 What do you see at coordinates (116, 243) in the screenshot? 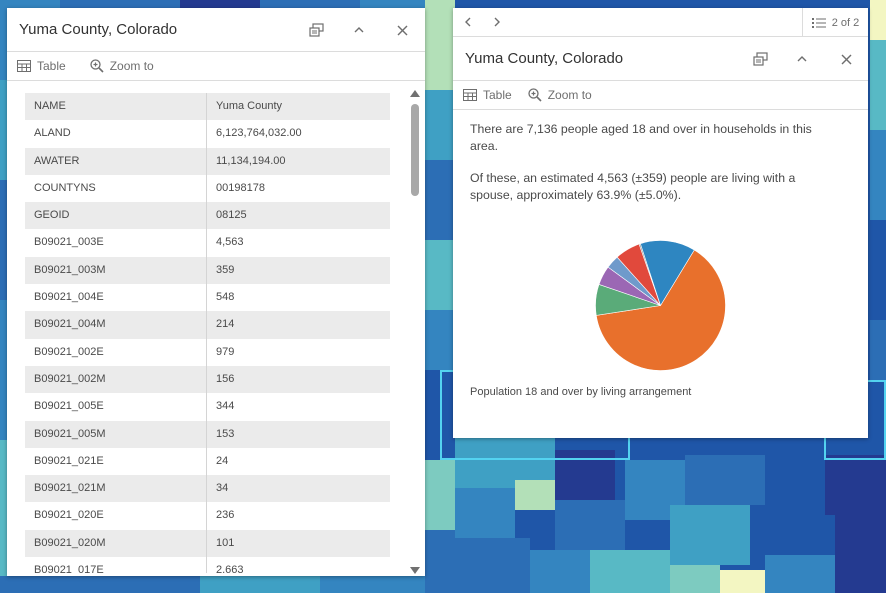
I see `field-name-cell: B09021_003E` at bounding box center [116, 243].